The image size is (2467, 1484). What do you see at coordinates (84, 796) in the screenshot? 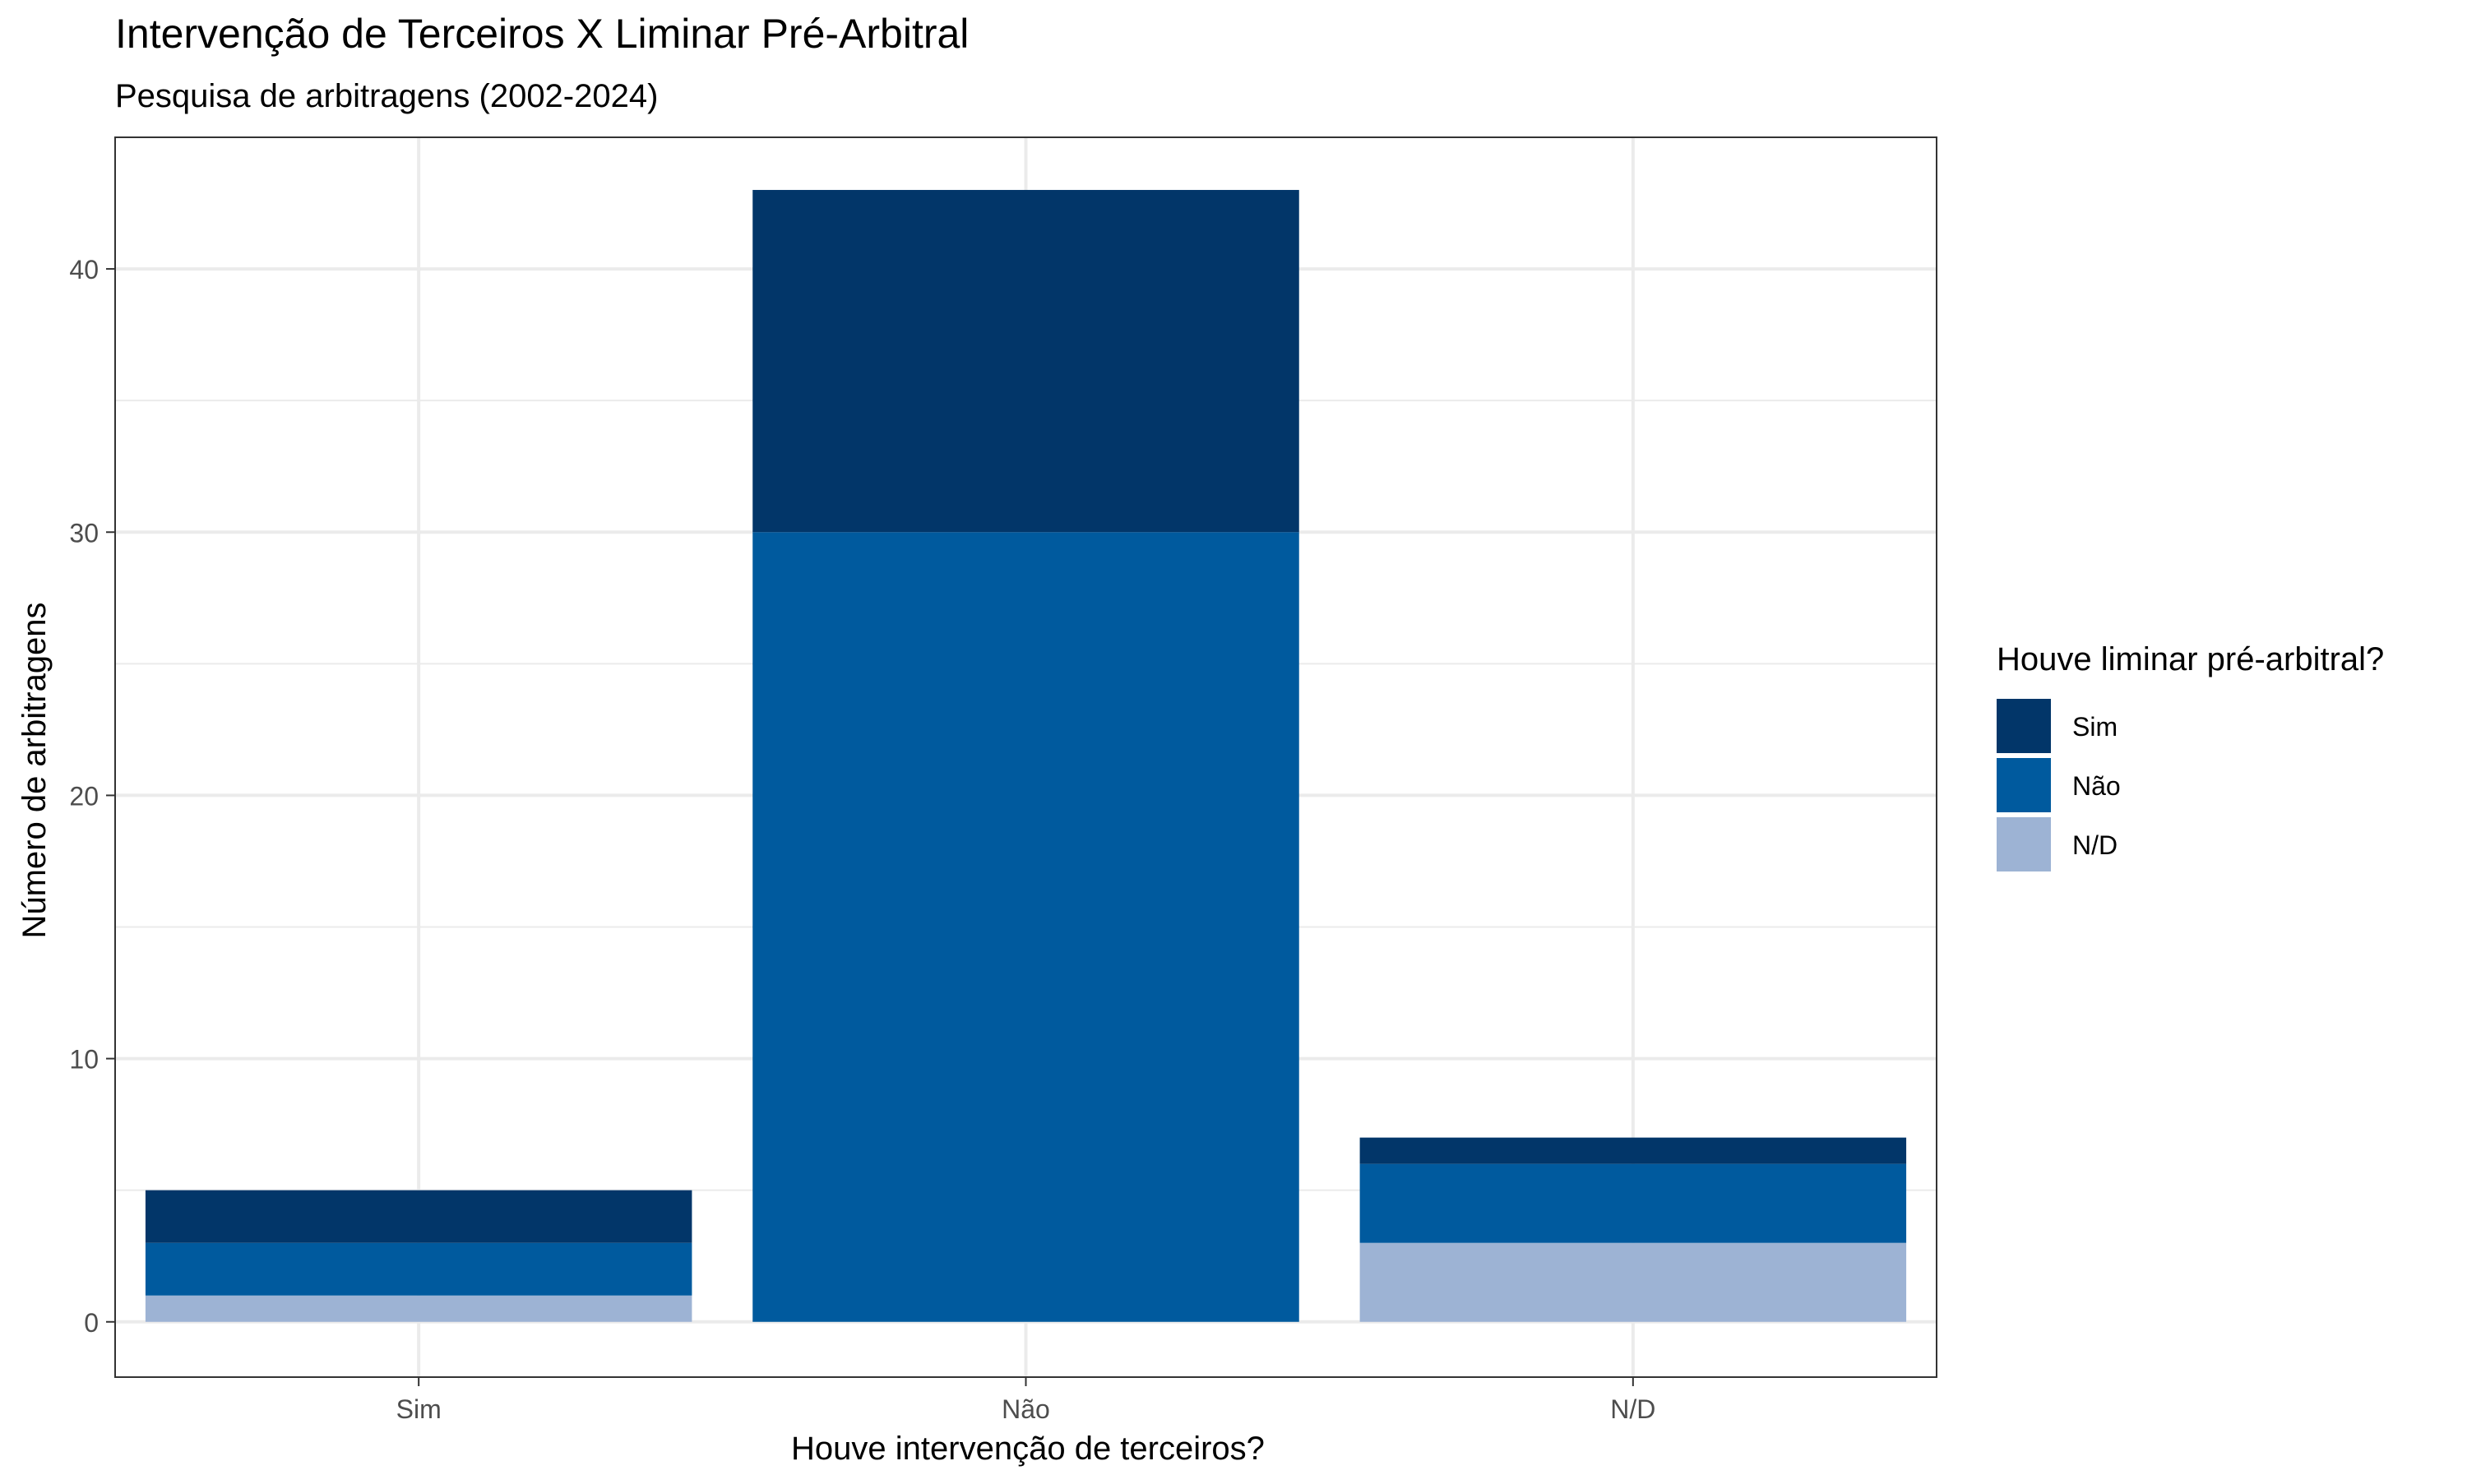
I see `y-tick-label: 20` at bounding box center [84, 796].